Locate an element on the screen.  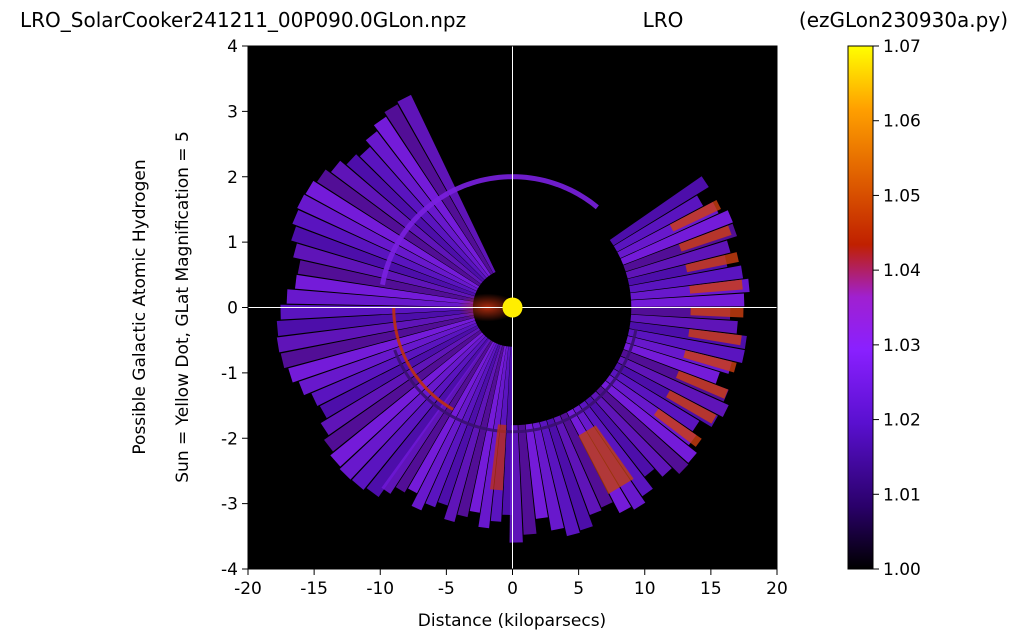
y-tick-label: 2 is located at coordinates (232, 178).